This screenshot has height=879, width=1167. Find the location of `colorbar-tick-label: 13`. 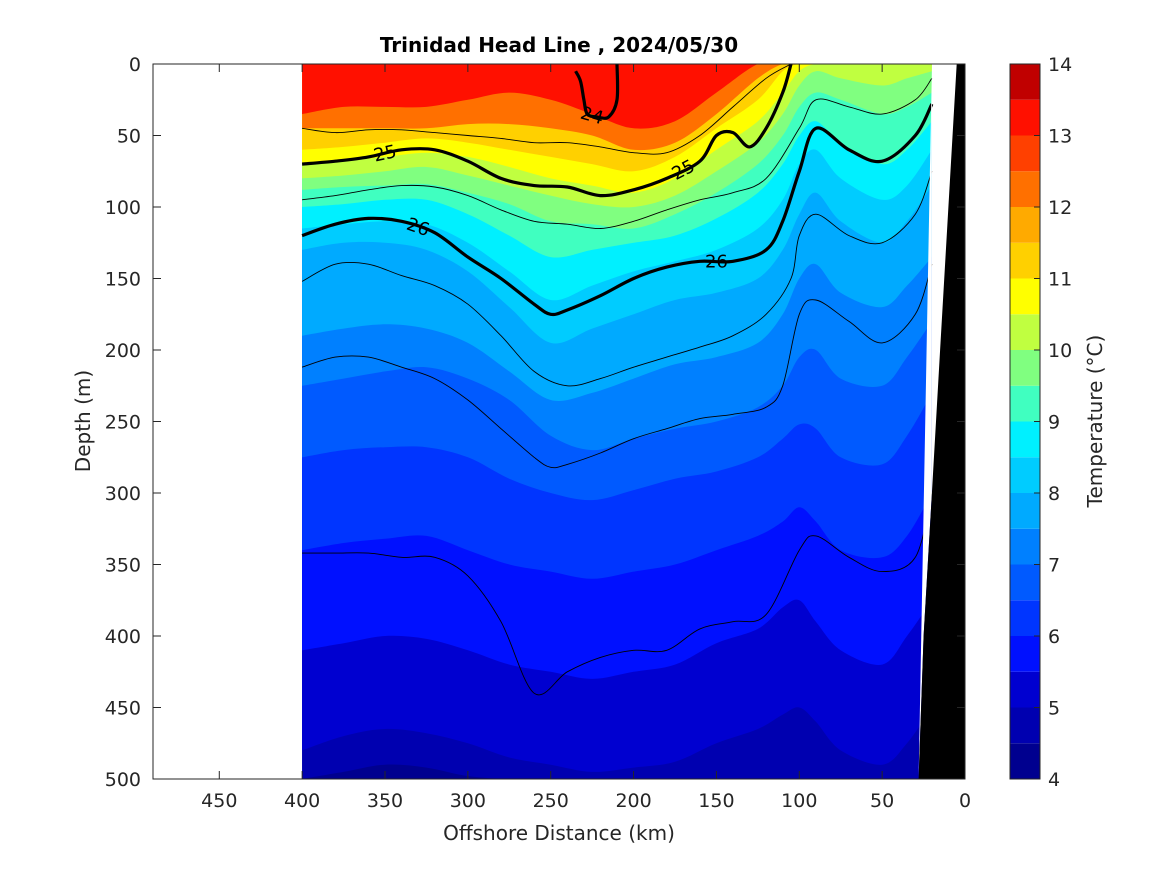

colorbar-tick-label: 13 is located at coordinates (1060, 137).